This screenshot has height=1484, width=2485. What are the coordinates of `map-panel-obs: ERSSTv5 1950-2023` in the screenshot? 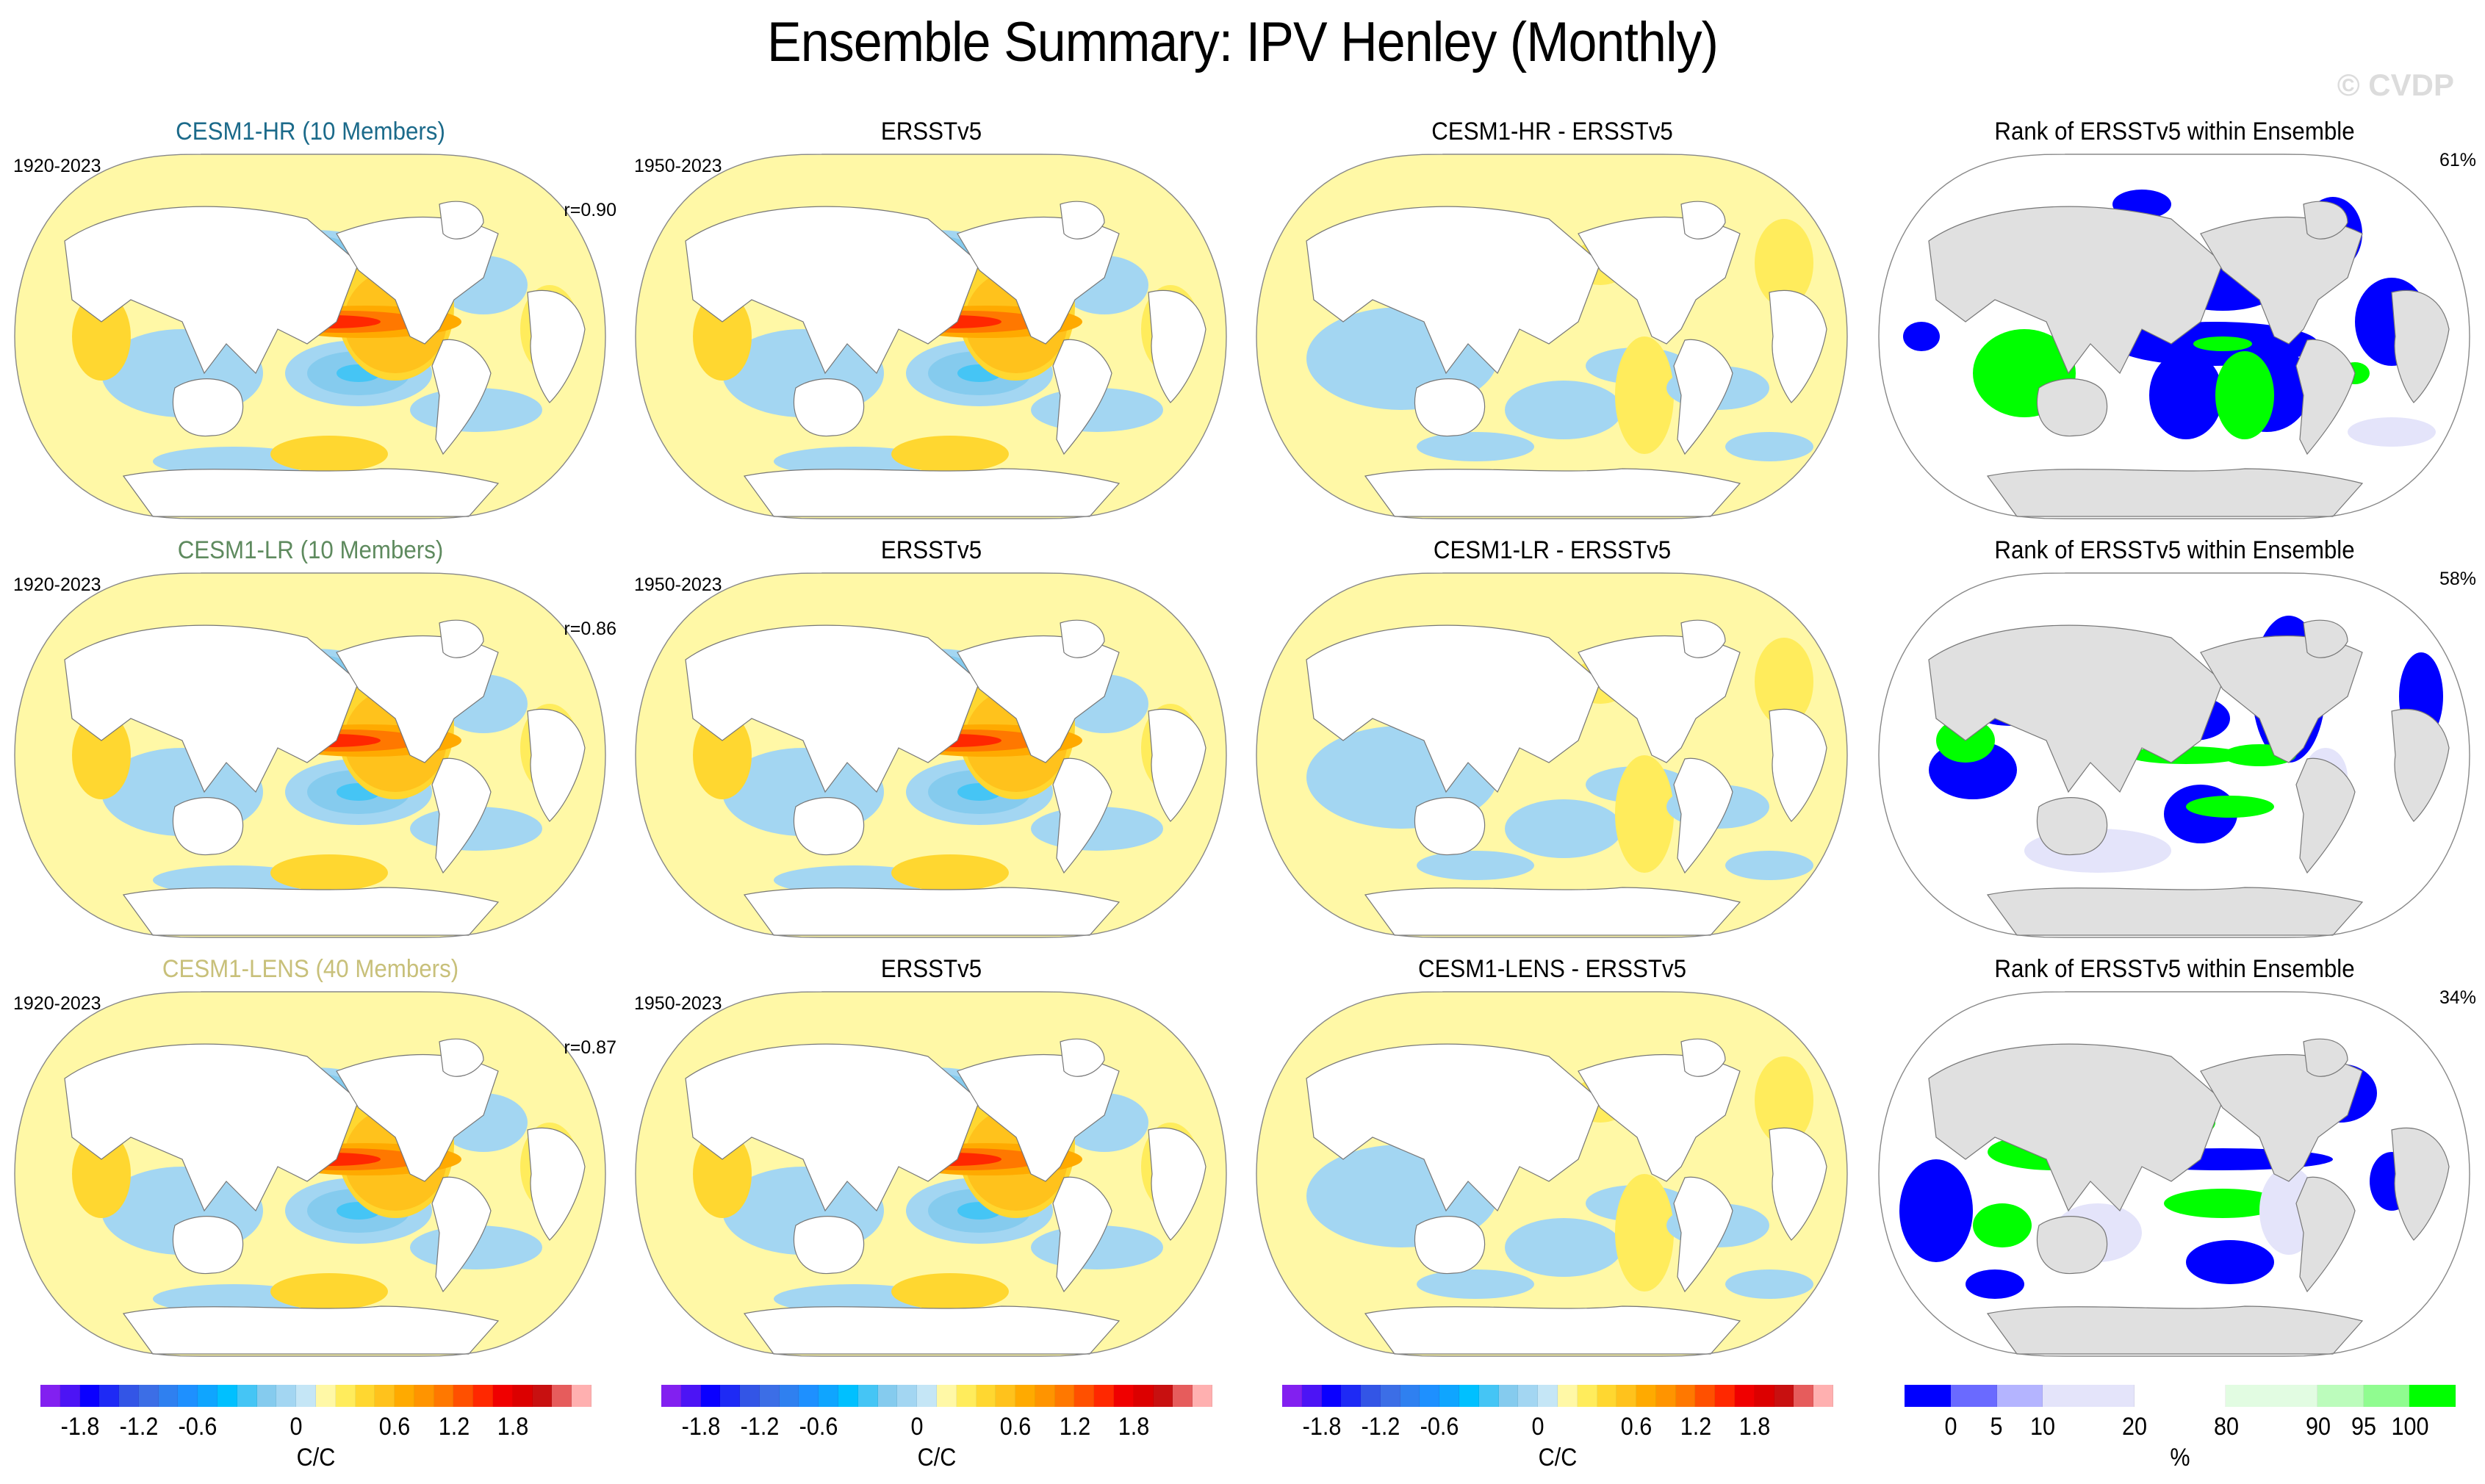 It's located at (931, 1164).